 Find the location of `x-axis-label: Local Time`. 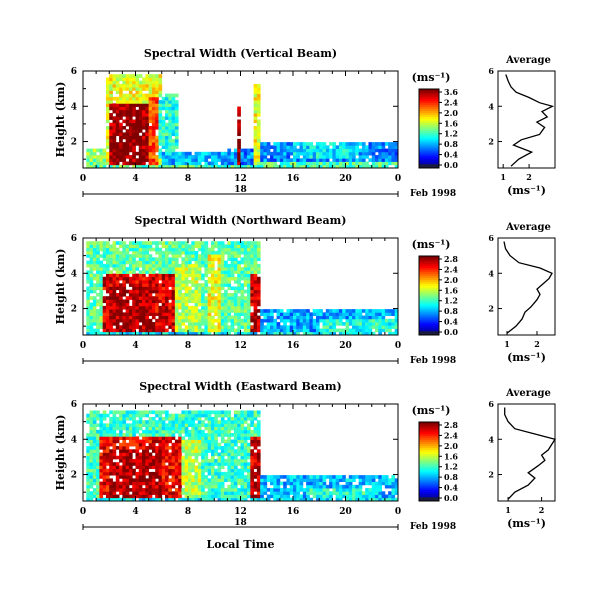

x-axis-label: Local Time is located at coordinates (241, 544).